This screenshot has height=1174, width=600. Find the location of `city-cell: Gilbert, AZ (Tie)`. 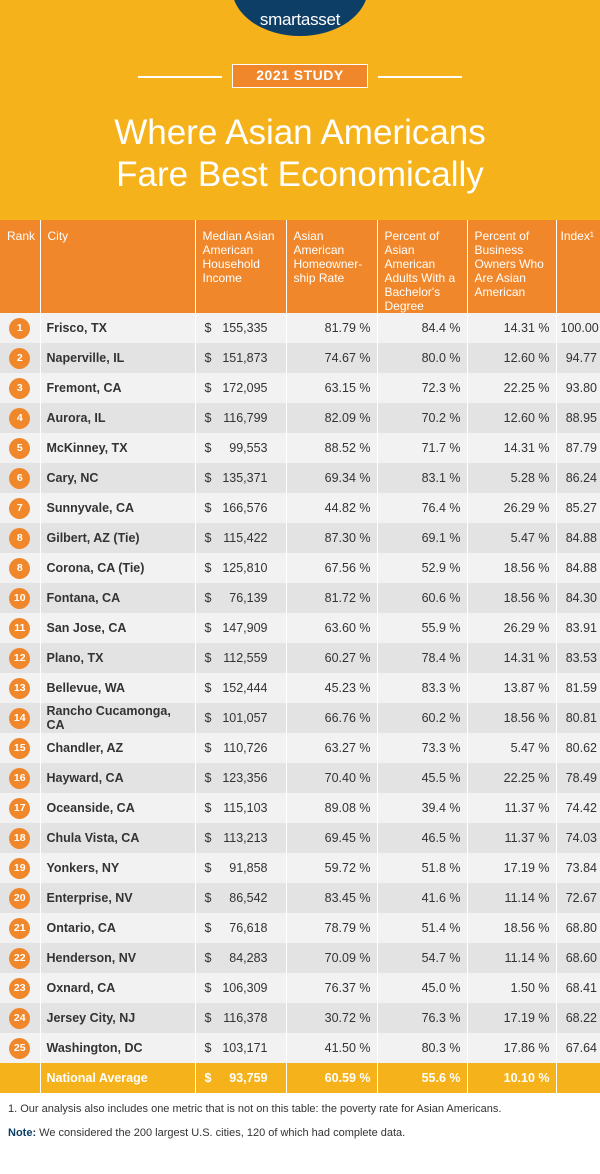

city-cell: Gilbert, AZ (Tie) is located at coordinates (117, 538).